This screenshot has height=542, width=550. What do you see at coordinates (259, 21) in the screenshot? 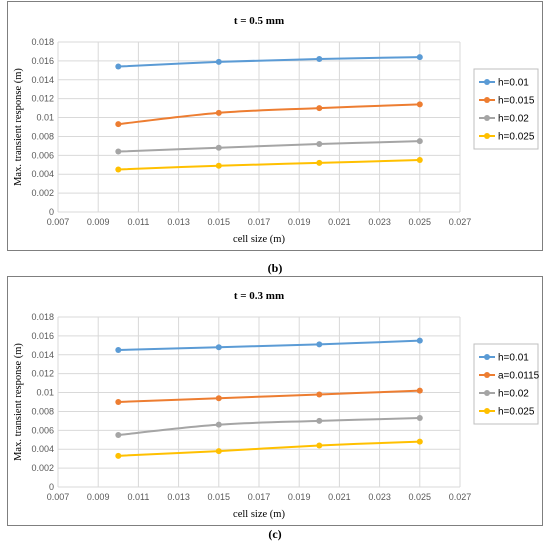
I see `chart-title: t = 0.5 mm` at bounding box center [259, 21].